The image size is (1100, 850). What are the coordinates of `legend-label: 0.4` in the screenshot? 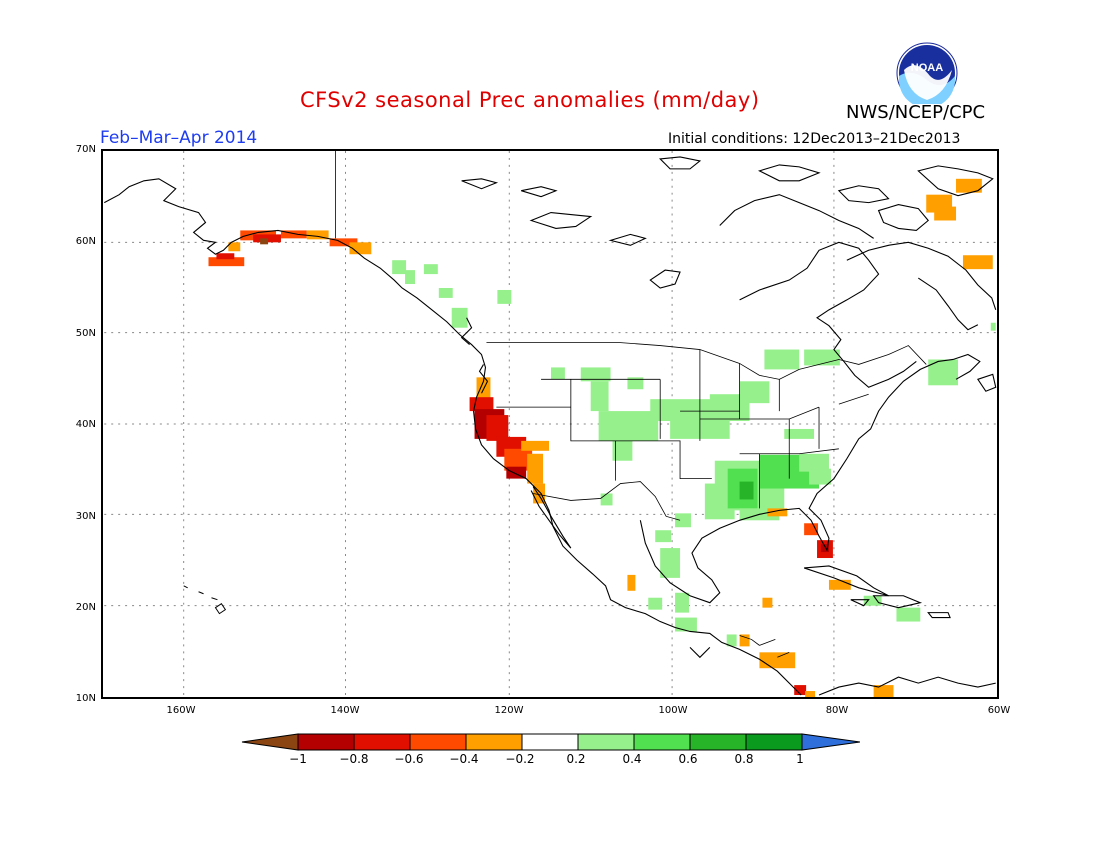 It's located at (632, 759).